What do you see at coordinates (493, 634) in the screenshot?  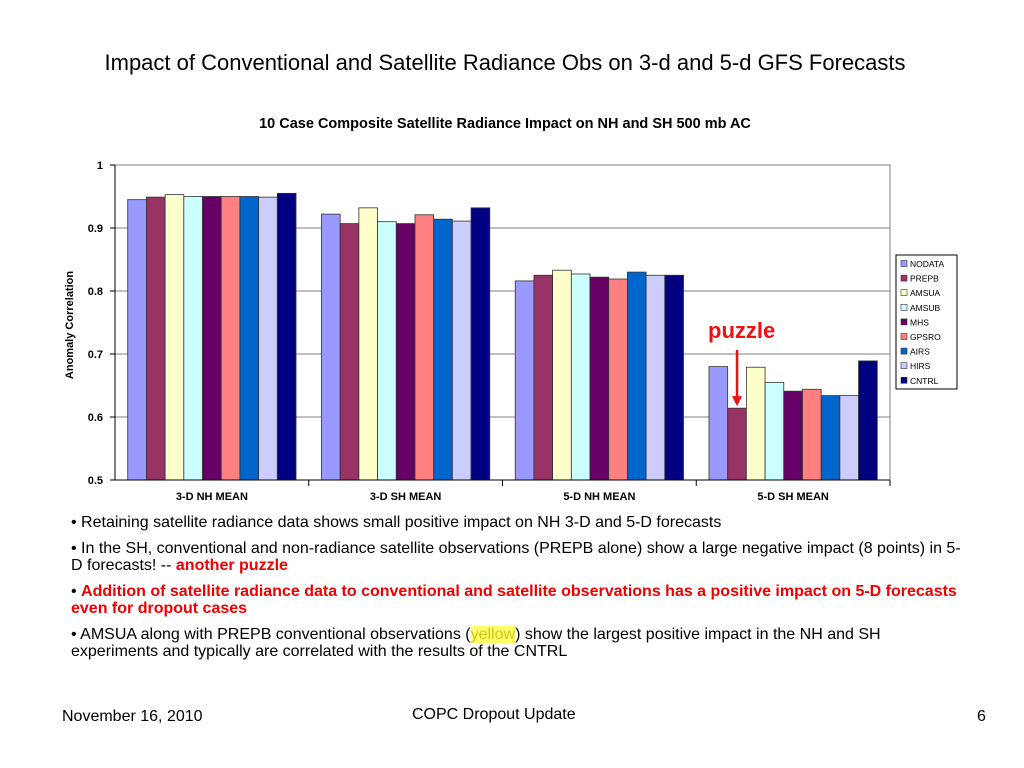 I see `bullet-emphasis: yellow` at bounding box center [493, 634].